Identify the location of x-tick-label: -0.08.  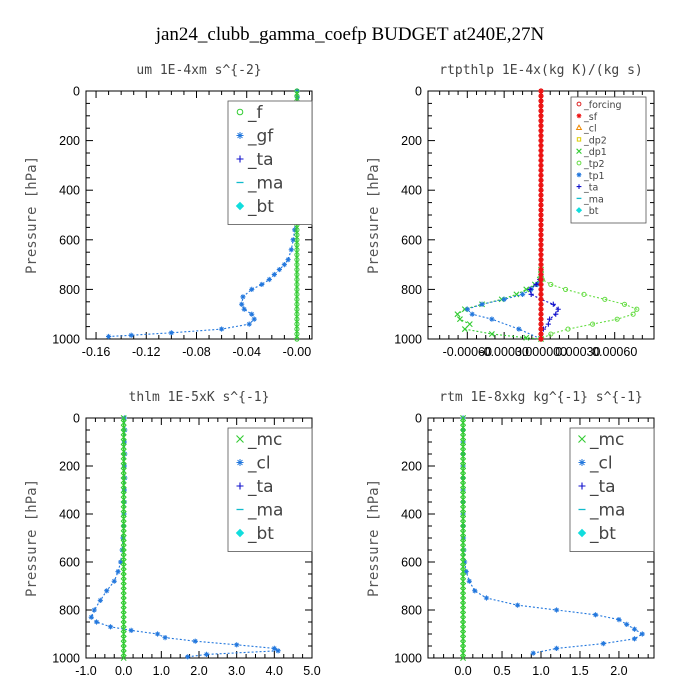
(196, 352).